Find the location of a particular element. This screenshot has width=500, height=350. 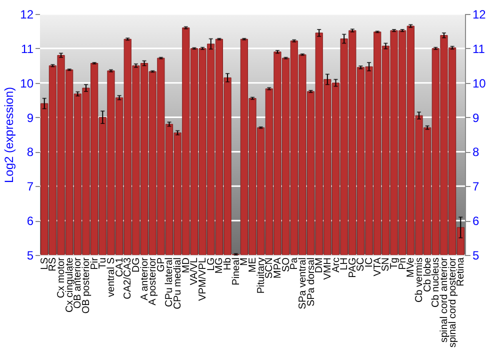

x-tick-label: spinal cord posterior is located at coordinates (452, 302).